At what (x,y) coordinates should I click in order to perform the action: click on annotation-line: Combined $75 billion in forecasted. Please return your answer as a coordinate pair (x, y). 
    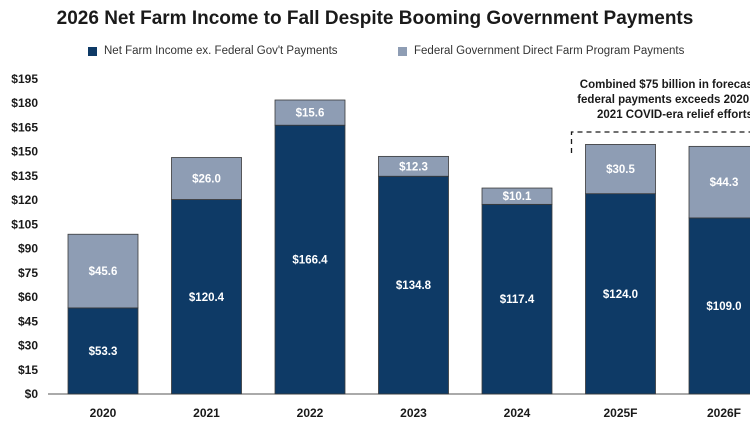
    Looking at the image, I should click on (664, 85).